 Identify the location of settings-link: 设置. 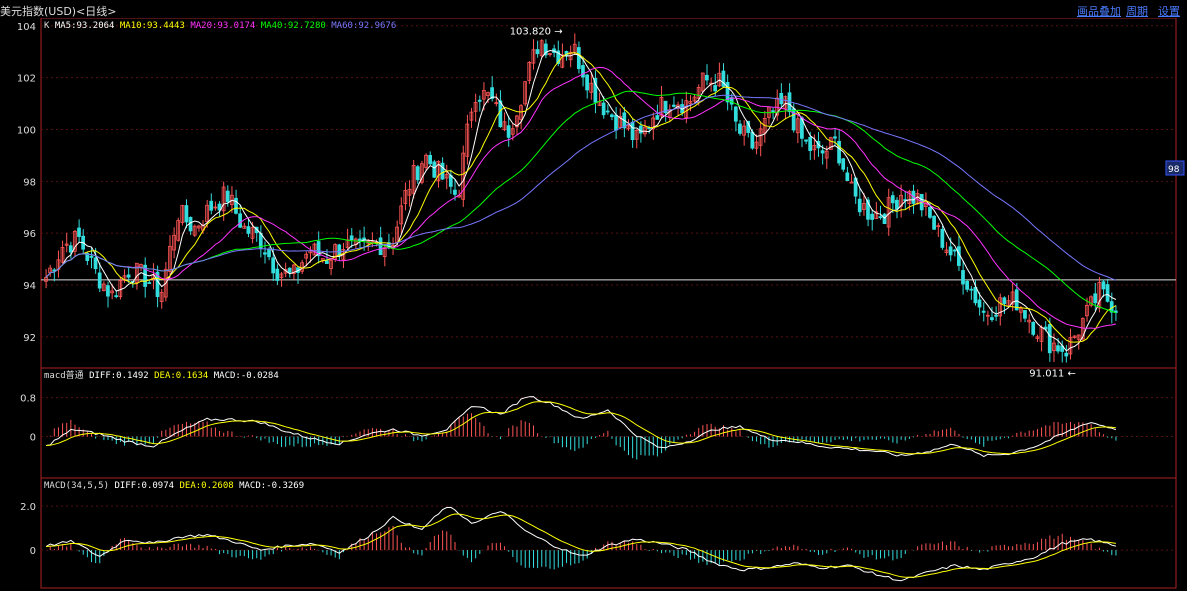
(1169, 11).